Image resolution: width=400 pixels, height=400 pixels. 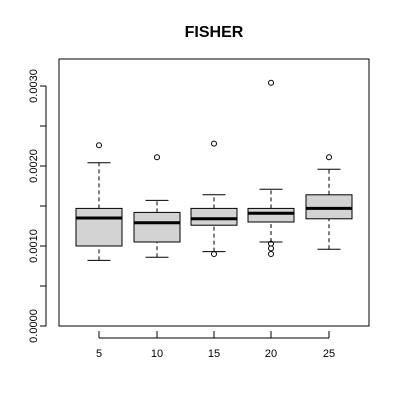 What do you see at coordinates (99, 354) in the screenshot?
I see `x-tick-label: 5` at bounding box center [99, 354].